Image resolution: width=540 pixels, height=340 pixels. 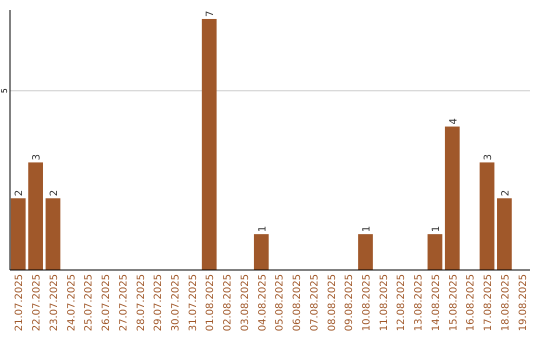 I want to click on x-tick-label: 30.07.2025, so click(x=176, y=303).